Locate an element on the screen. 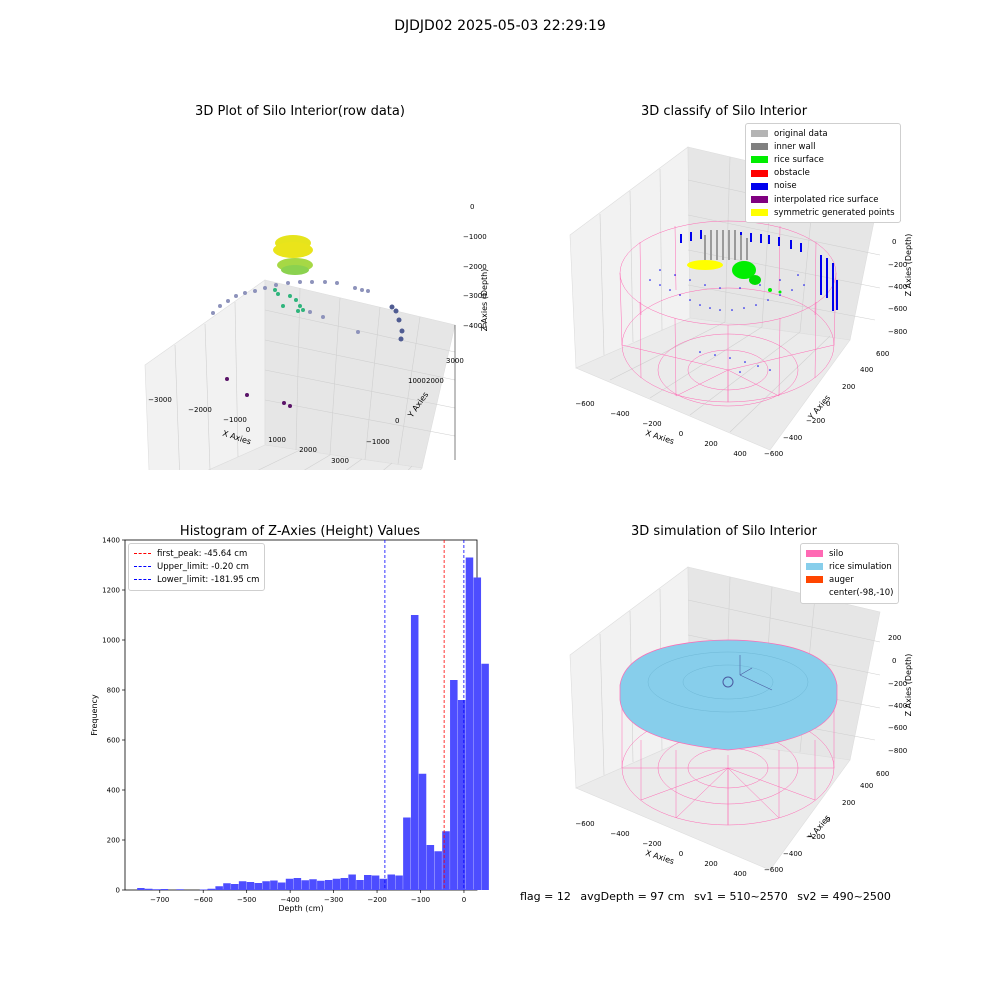 The width and height of the screenshot is (1000, 1000). histogram-x-label: Depth (cm) is located at coordinates (300, 908).